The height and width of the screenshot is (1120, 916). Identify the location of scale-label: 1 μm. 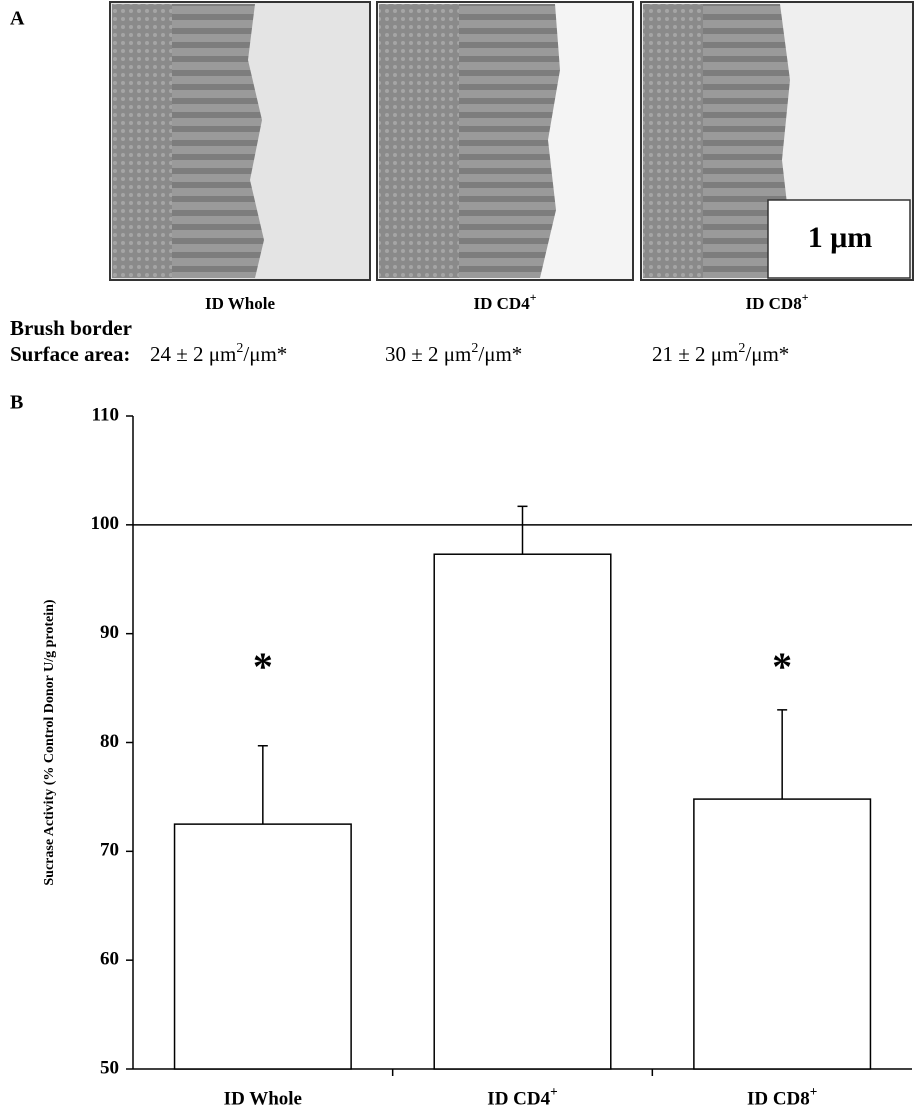
(840, 237).